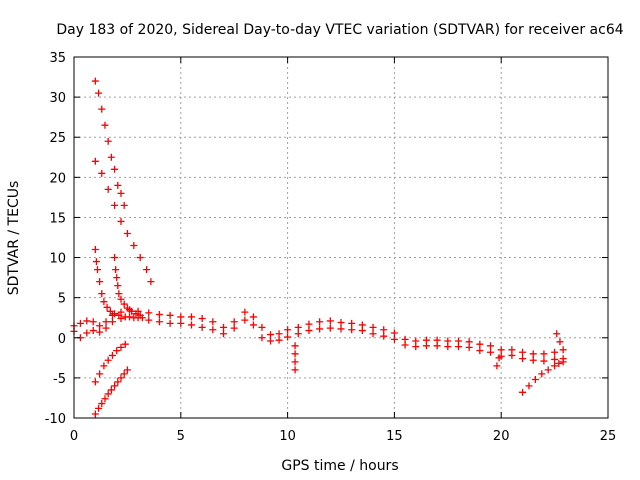 This screenshot has height=480, width=640. What do you see at coordinates (318, 339) in the screenshot?
I see `series-arc-main-lower` at bounding box center [318, 339].